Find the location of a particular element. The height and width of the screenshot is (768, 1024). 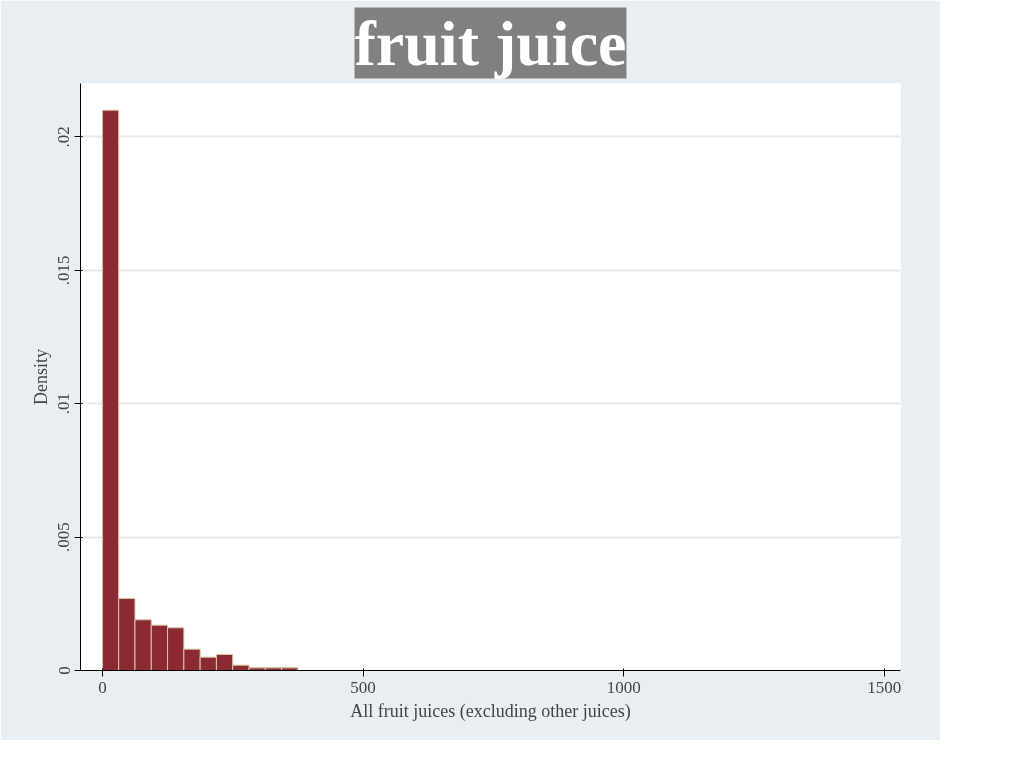

y-tick-label: .01 is located at coordinates (64, 404).